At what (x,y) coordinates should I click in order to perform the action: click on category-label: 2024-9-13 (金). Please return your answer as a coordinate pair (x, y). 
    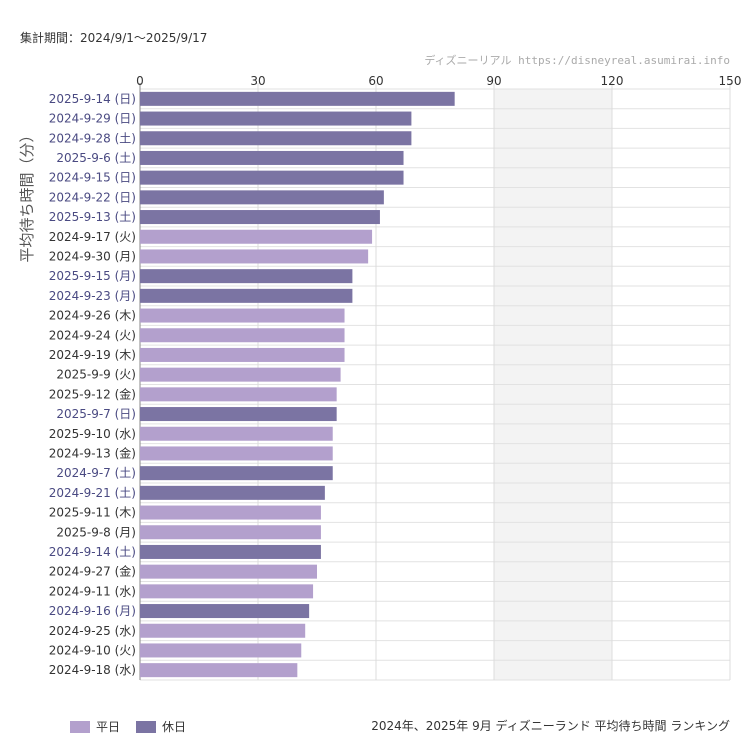
    Looking at the image, I should click on (92, 452).